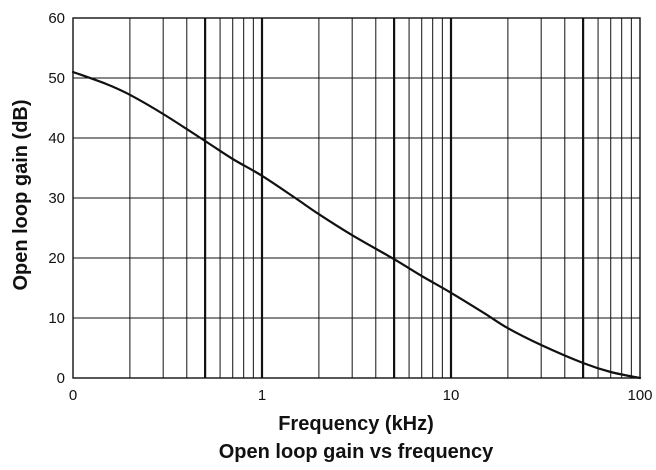  Describe the element at coordinates (61, 378) in the screenshot. I see `y-tick-label: 0` at that location.